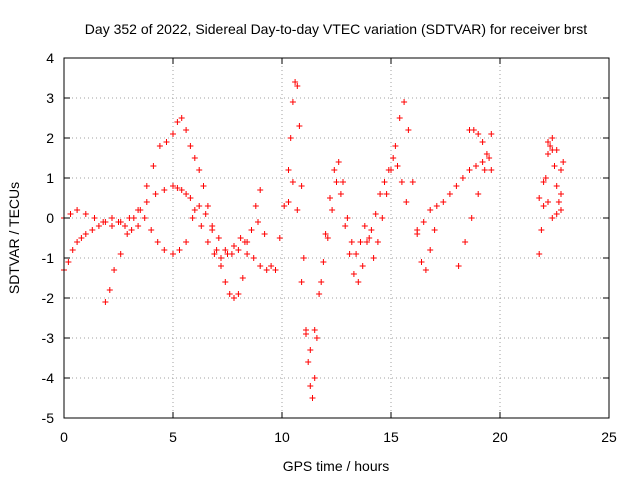 The image size is (640, 480). What do you see at coordinates (48, 298) in the screenshot?
I see `y-tick-label: -2` at bounding box center [48, 298].